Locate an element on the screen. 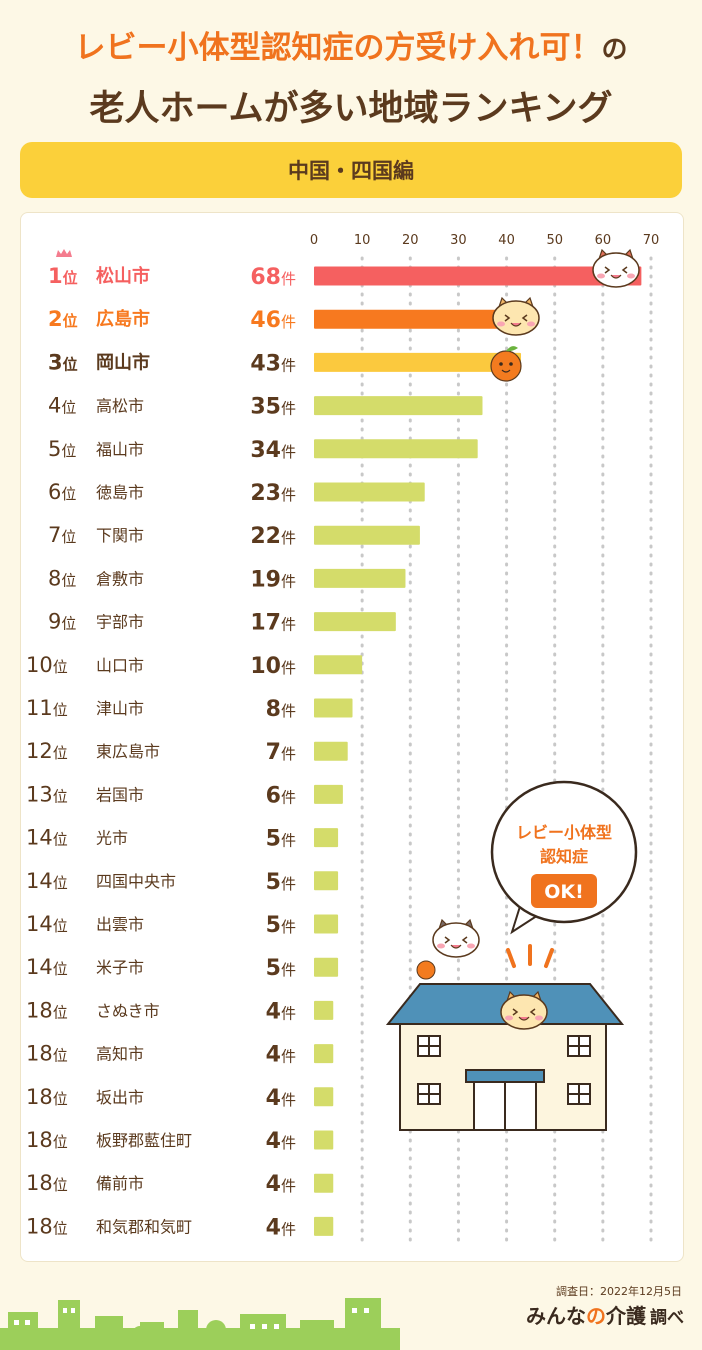 The height and width of the screenshot is (1350, 702). title-line1: レビー小体型認知症の方受け入れ可！の is located at coordinates (351, 44).